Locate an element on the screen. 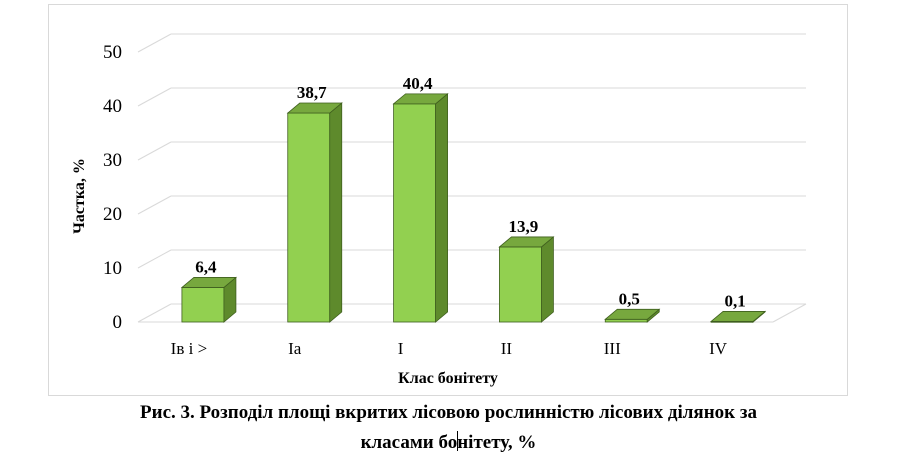 The image size is (897, 462). x-tick-labels: Iв і > Ia I II III IV is located at coordinates (449, 348).